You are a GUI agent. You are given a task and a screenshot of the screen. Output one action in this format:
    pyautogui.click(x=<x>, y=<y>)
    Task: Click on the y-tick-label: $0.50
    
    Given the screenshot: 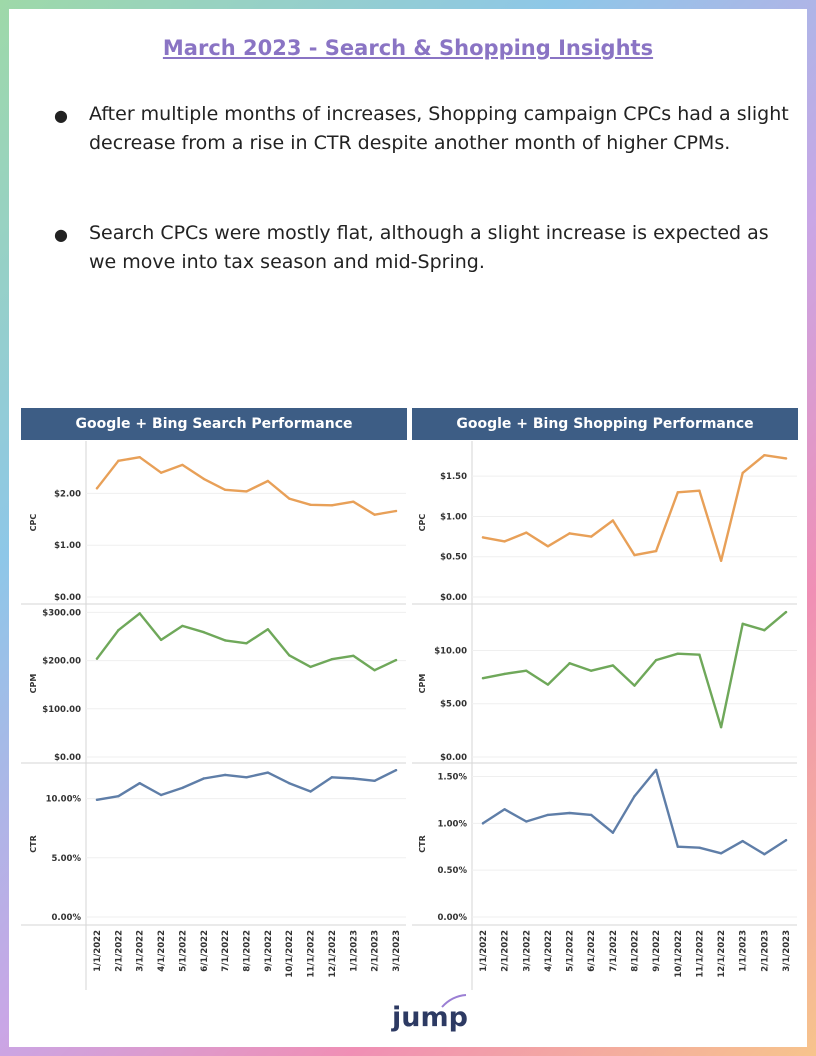 What is the action you would take?
    pyautogui.click(x=453, y=558)
    